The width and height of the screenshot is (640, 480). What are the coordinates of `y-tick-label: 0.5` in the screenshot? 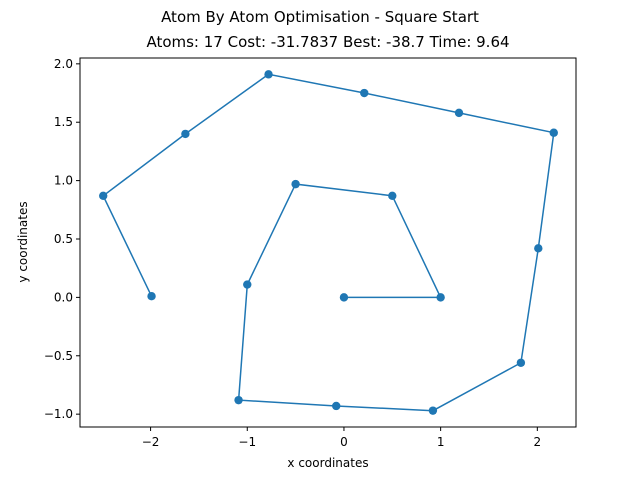 It's located at (63, 239).